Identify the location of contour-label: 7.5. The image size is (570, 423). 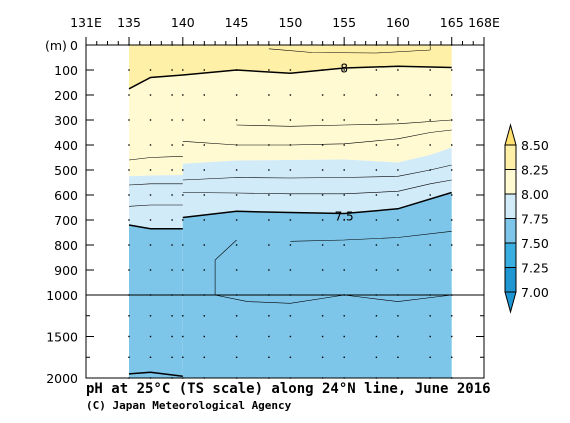
(344, 217).